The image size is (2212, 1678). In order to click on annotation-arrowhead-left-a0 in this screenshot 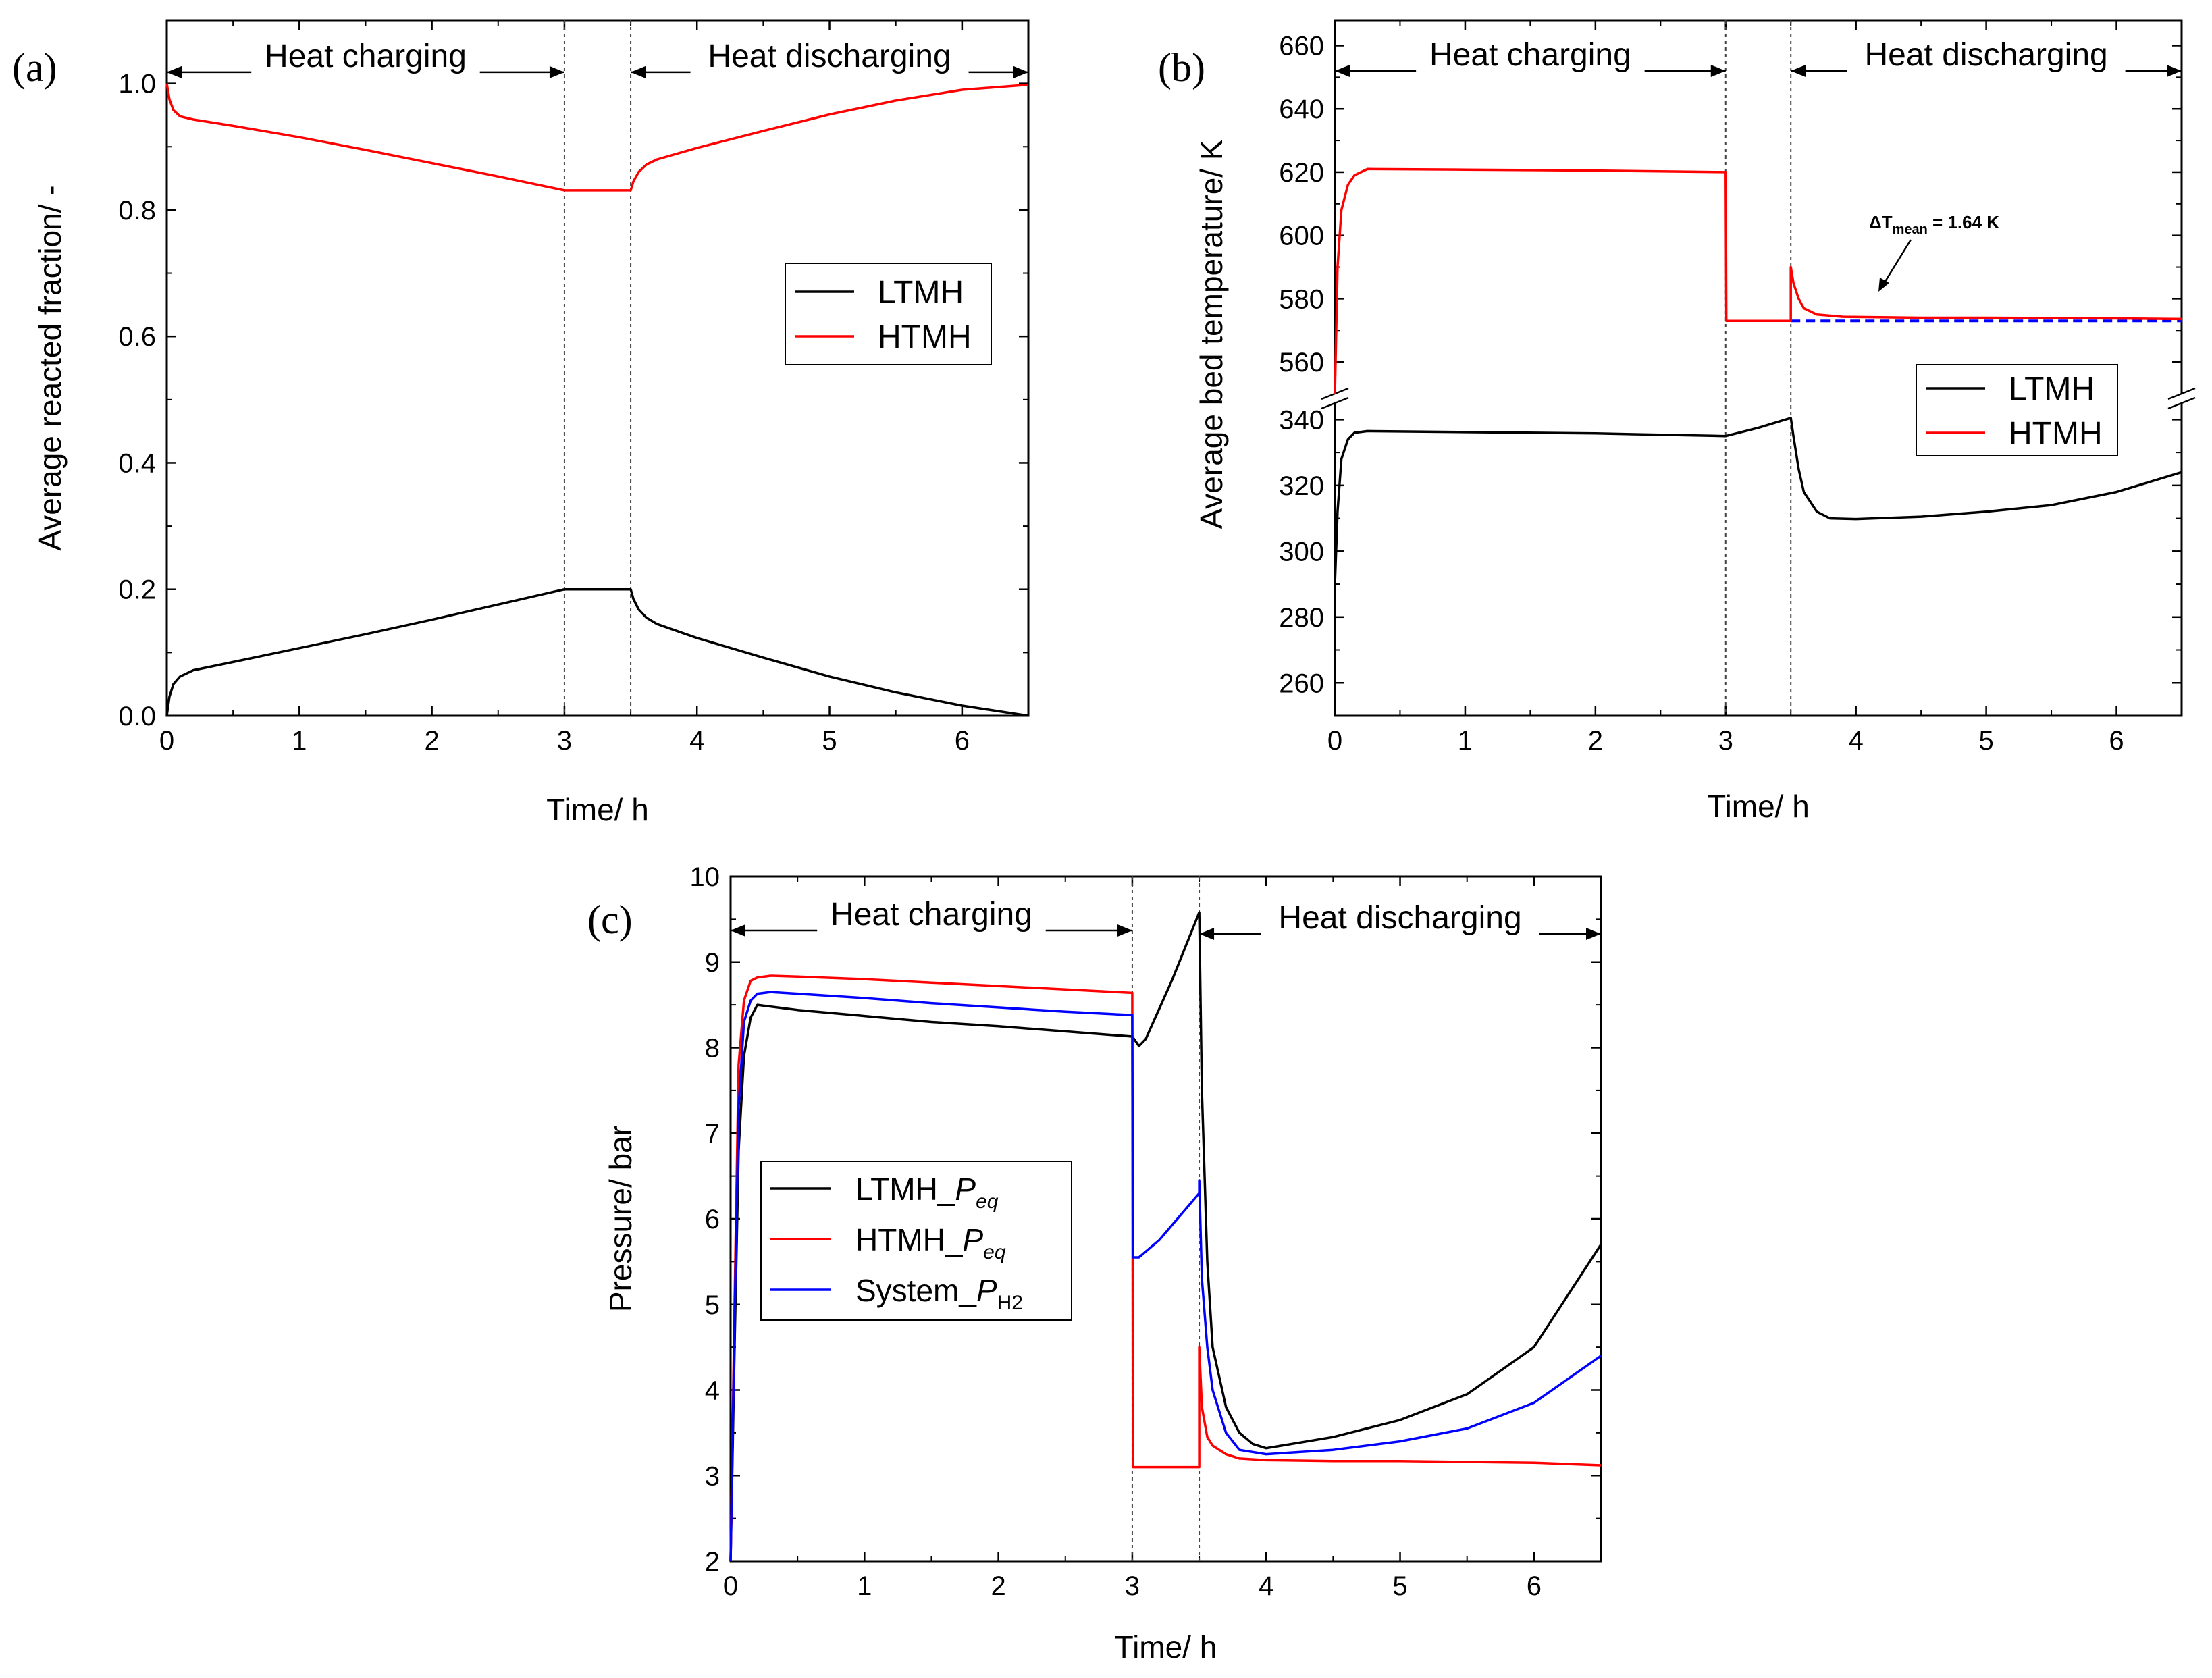, I will do `click(174, 71)`.